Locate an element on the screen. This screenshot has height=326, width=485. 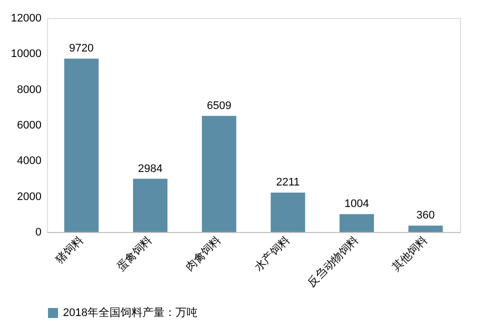
x-tick-label: 猪饲料 is located at coordinates (69, 250).